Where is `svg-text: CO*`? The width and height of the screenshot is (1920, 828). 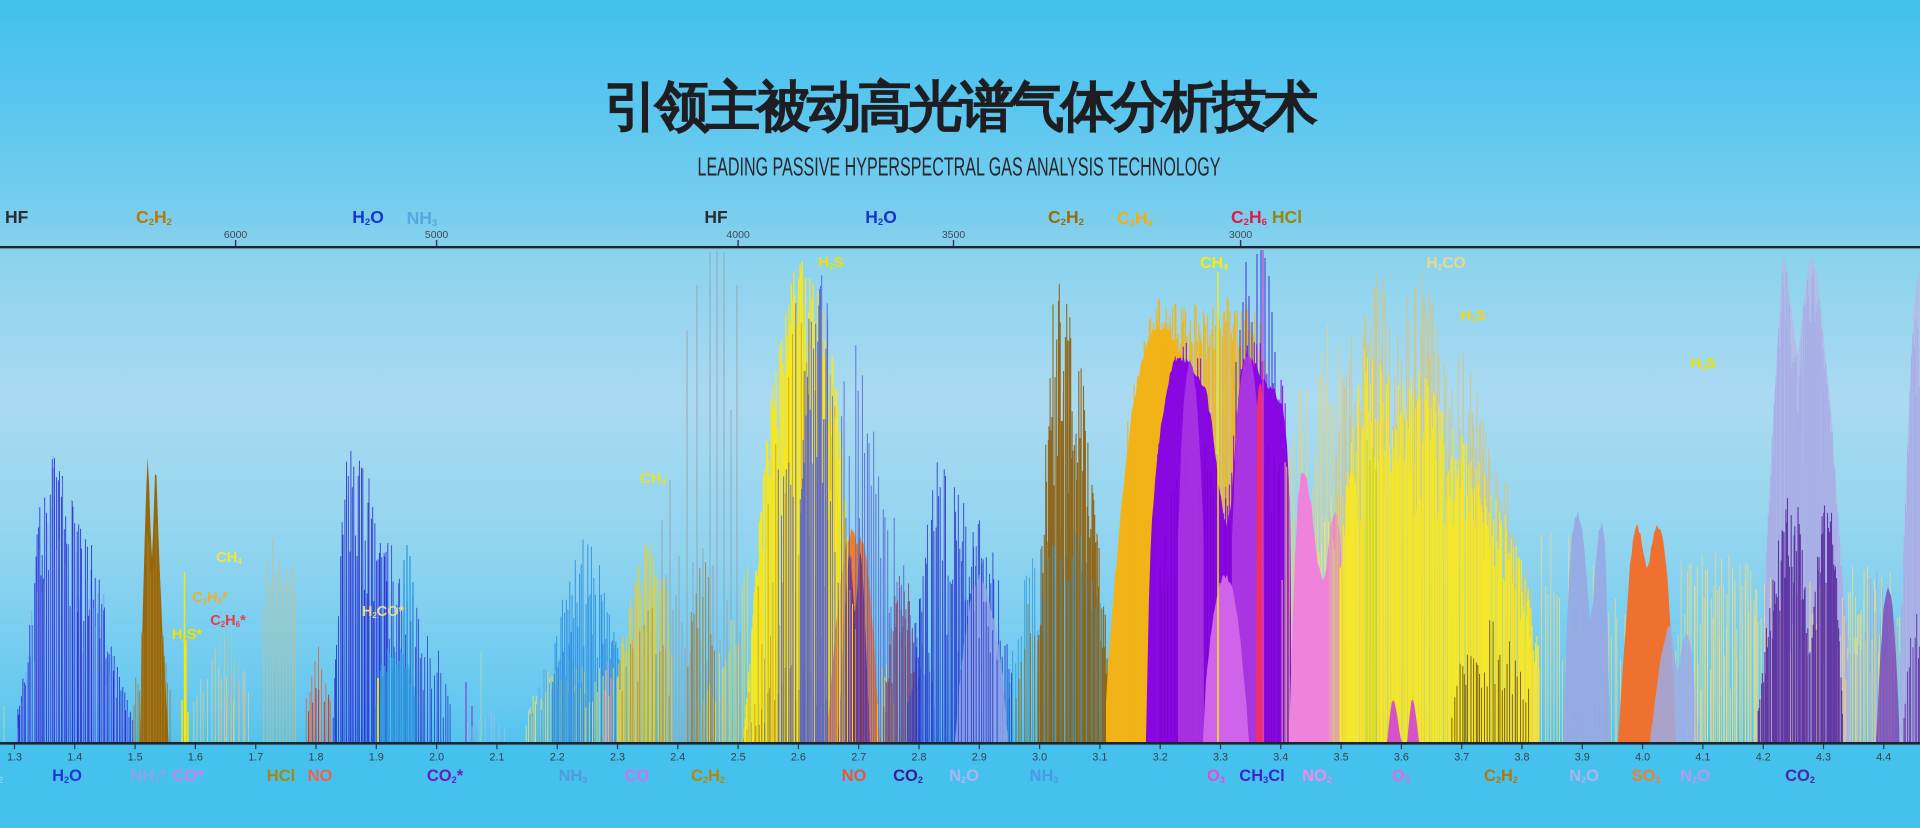 svg-text: CO* is located at coordinates (188, 776).